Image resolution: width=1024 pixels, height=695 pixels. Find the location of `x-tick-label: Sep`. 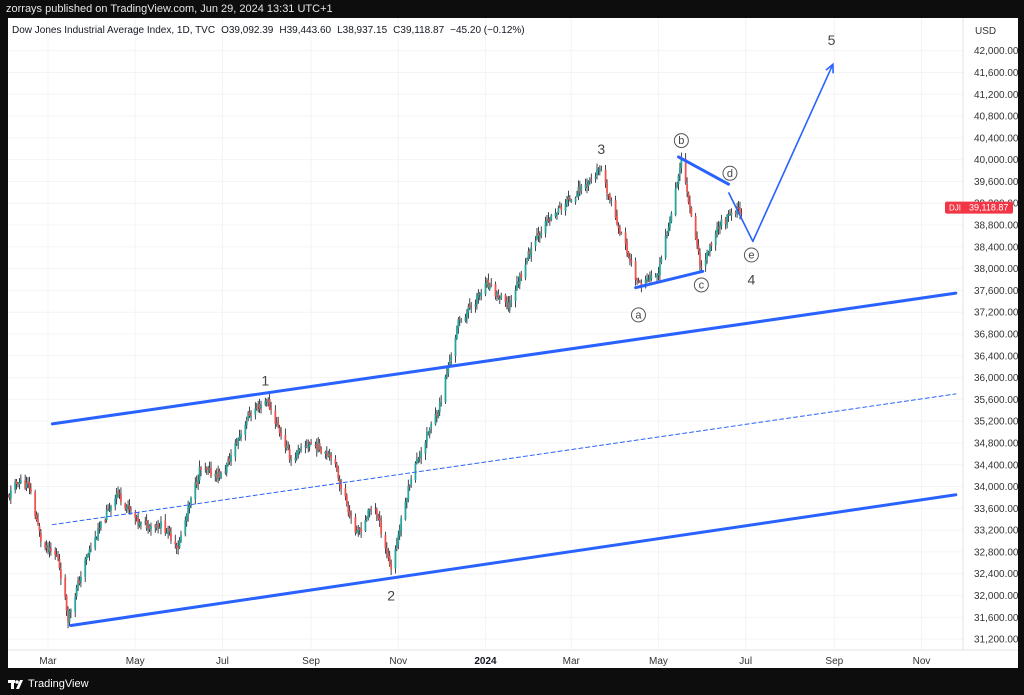

x-tick-label: Sep is located at coordinates (311, 661).